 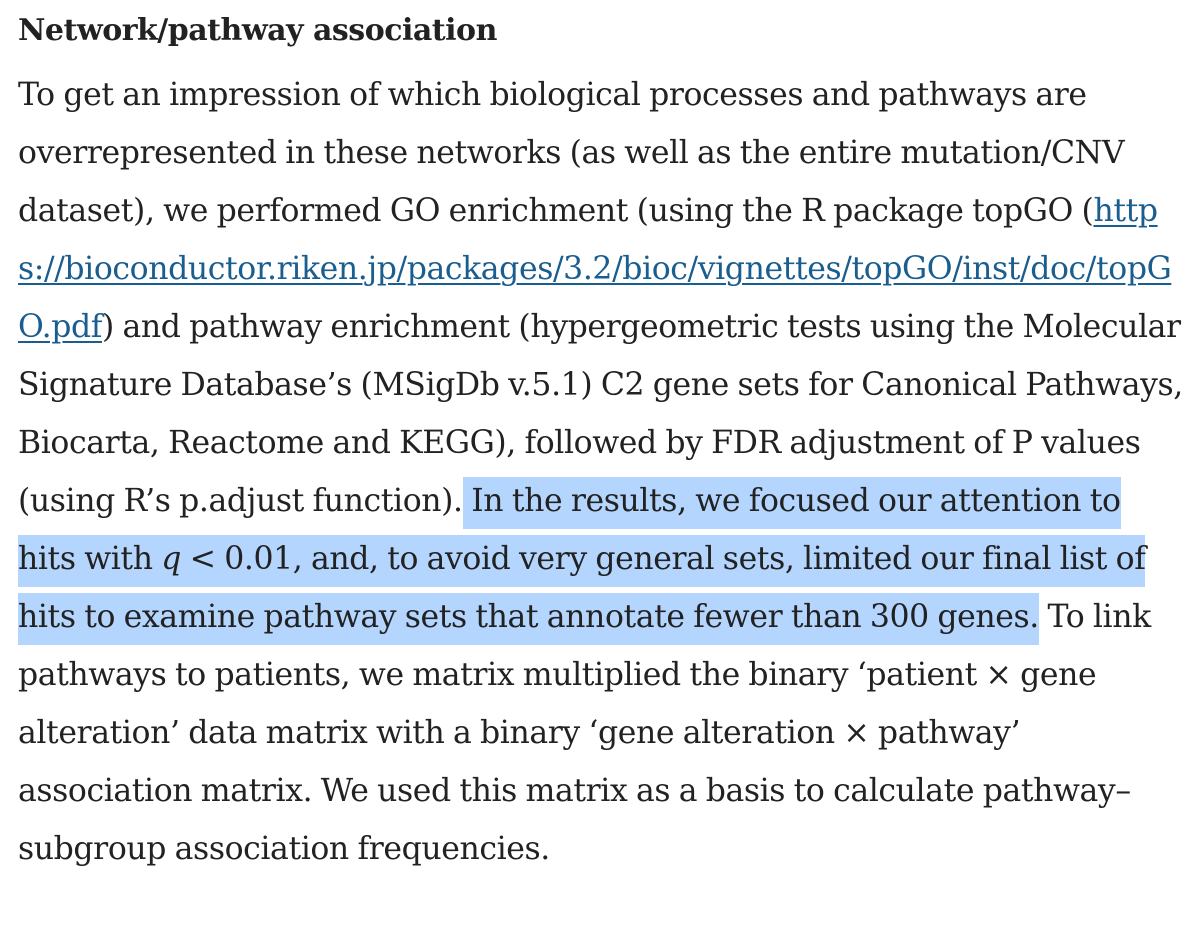 I want to click on section-title: Network/pathway association, so click(x=257, y=30).